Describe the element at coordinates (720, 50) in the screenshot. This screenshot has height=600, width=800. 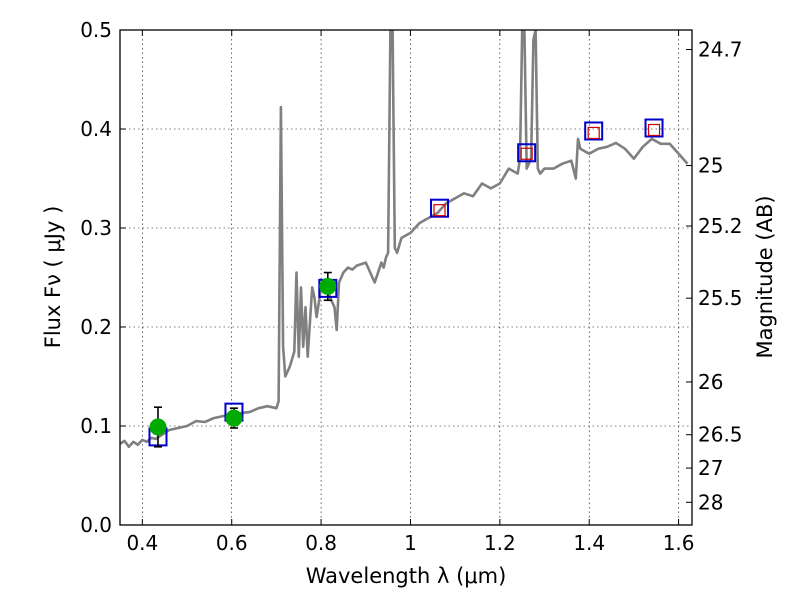
I see `mag-tick-label: 24.7` at that location.